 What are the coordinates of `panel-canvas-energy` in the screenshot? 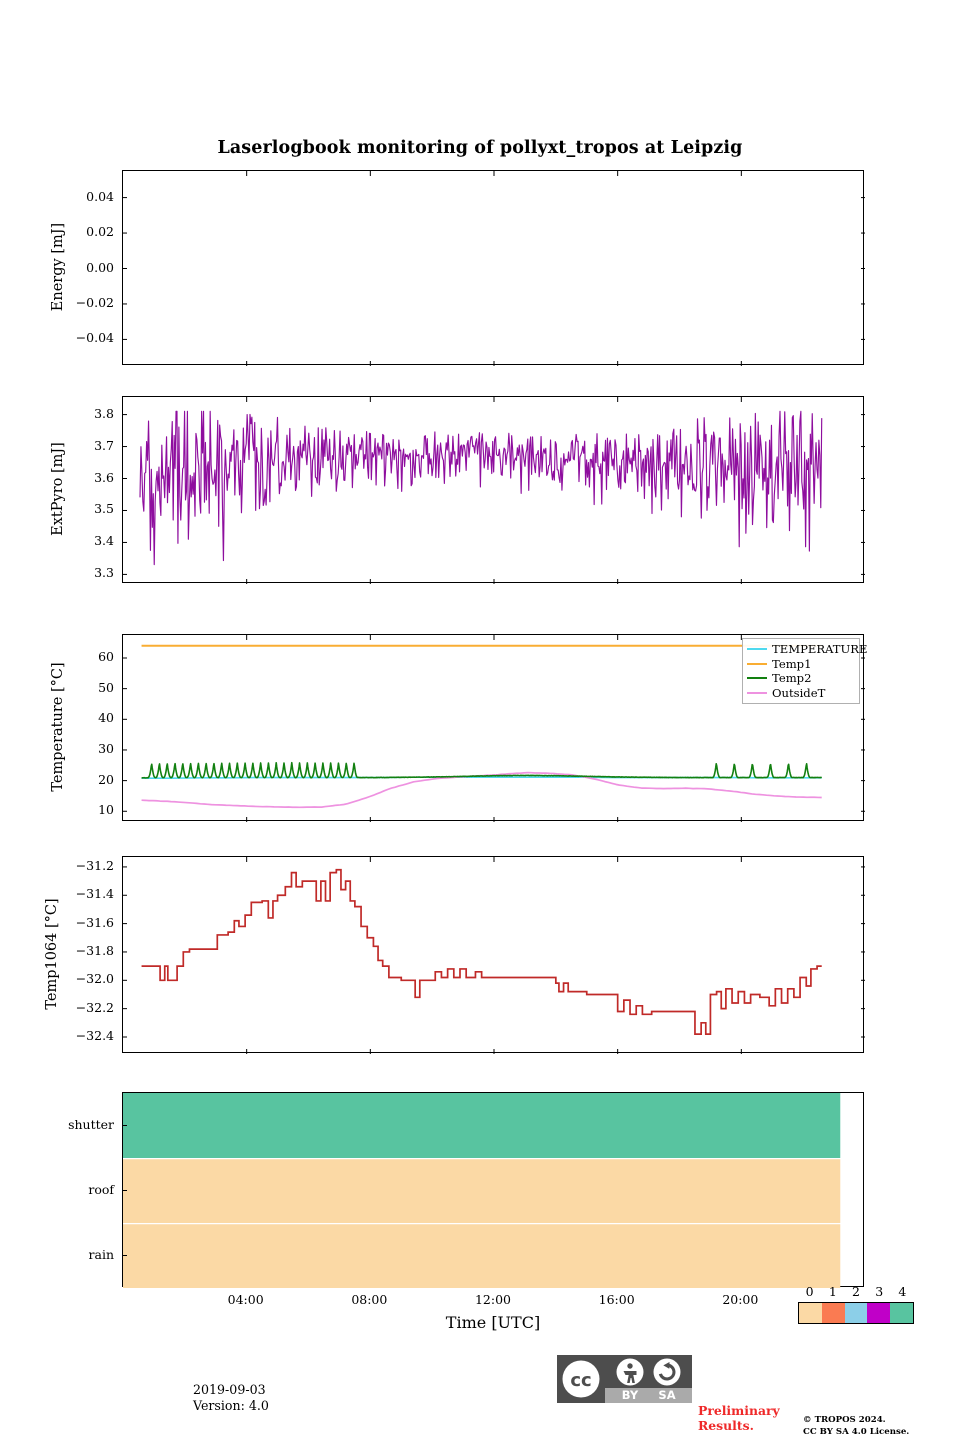 It's located at (494, 268).